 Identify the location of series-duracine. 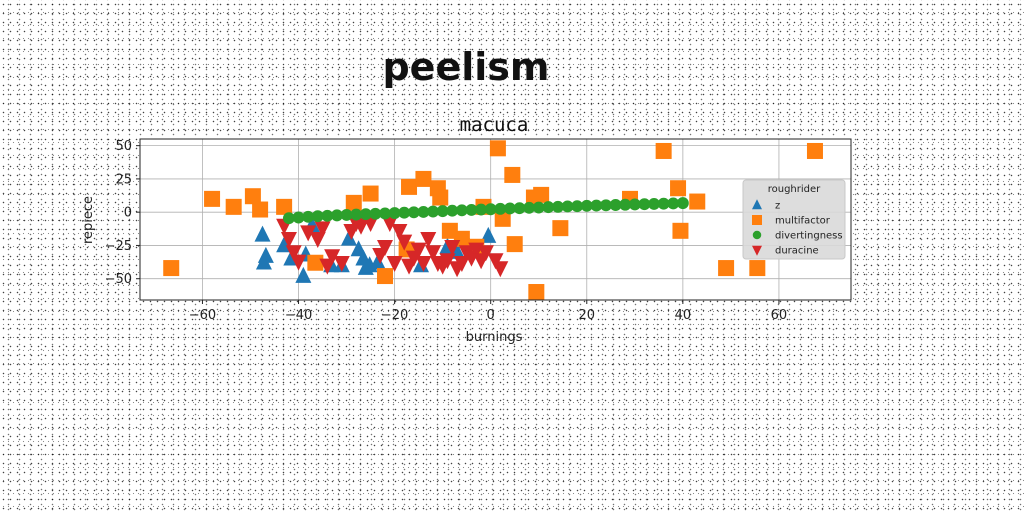
(392, 247).